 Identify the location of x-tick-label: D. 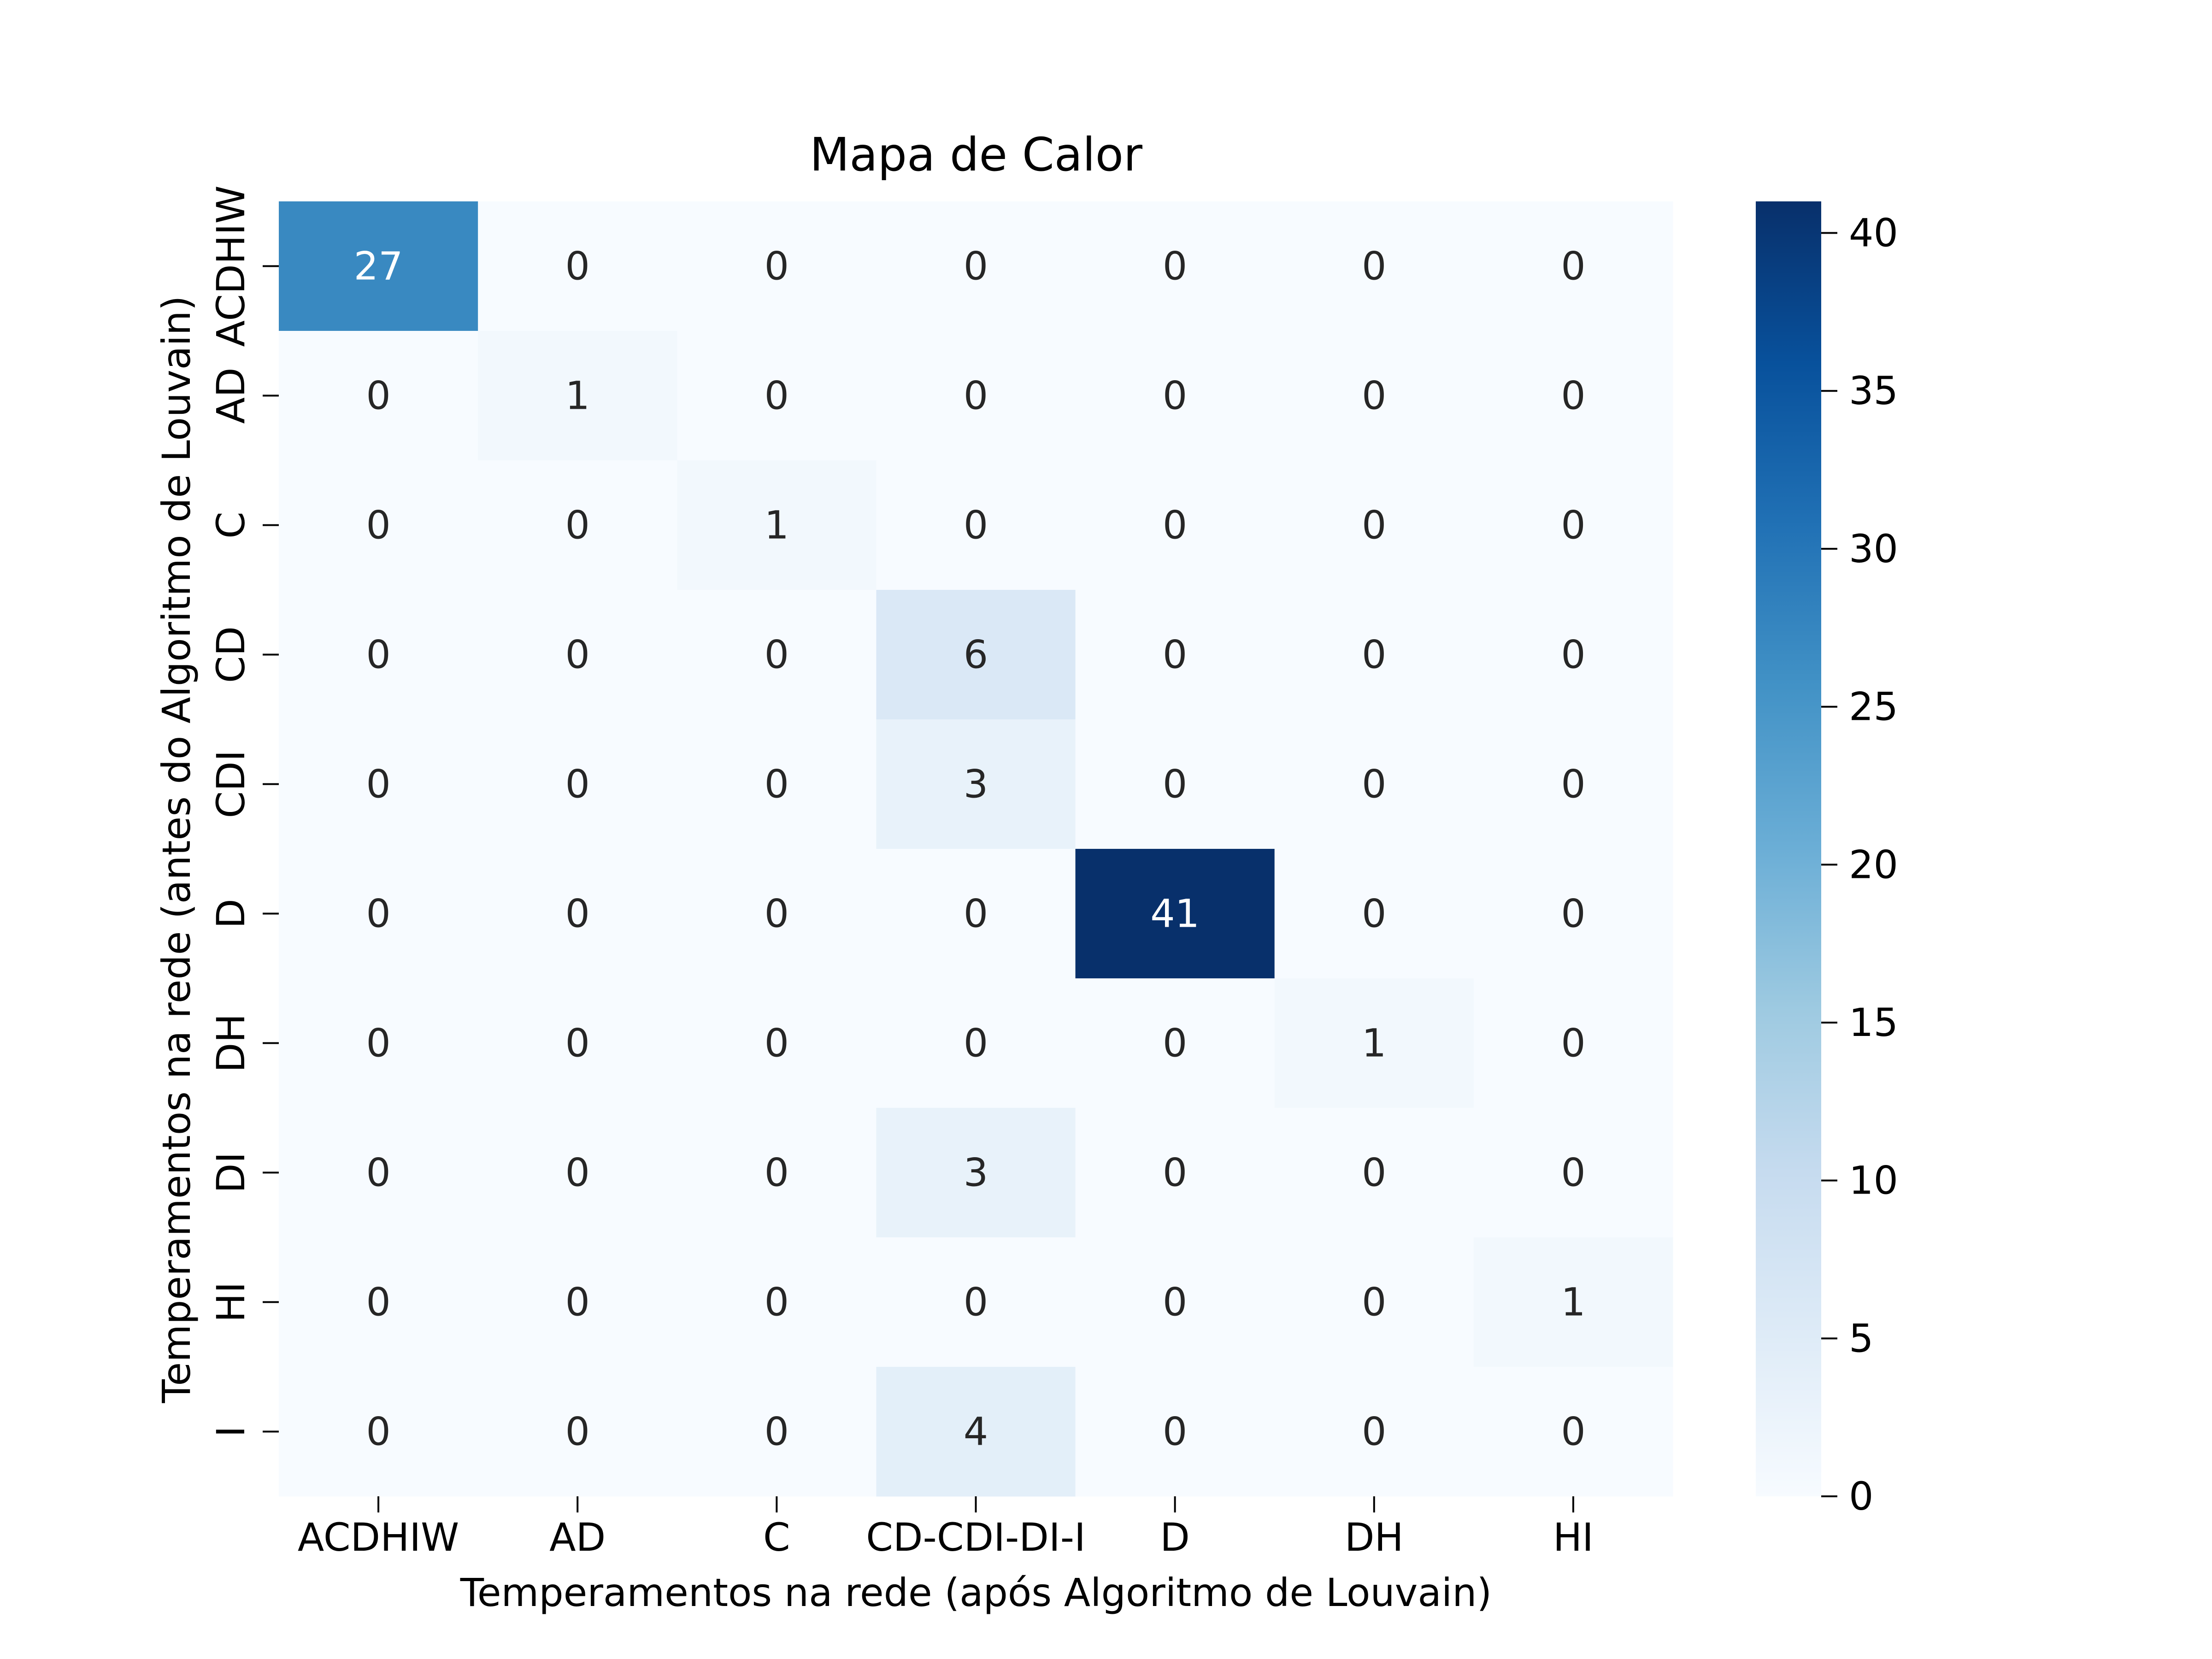
(1175, 1537).